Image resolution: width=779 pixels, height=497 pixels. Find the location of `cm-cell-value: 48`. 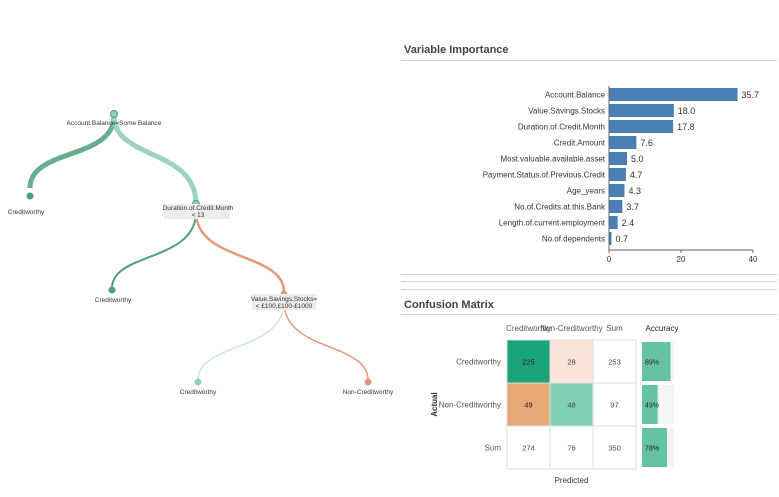

cm-cell-value: 48 is located at coordinates (571, 405).